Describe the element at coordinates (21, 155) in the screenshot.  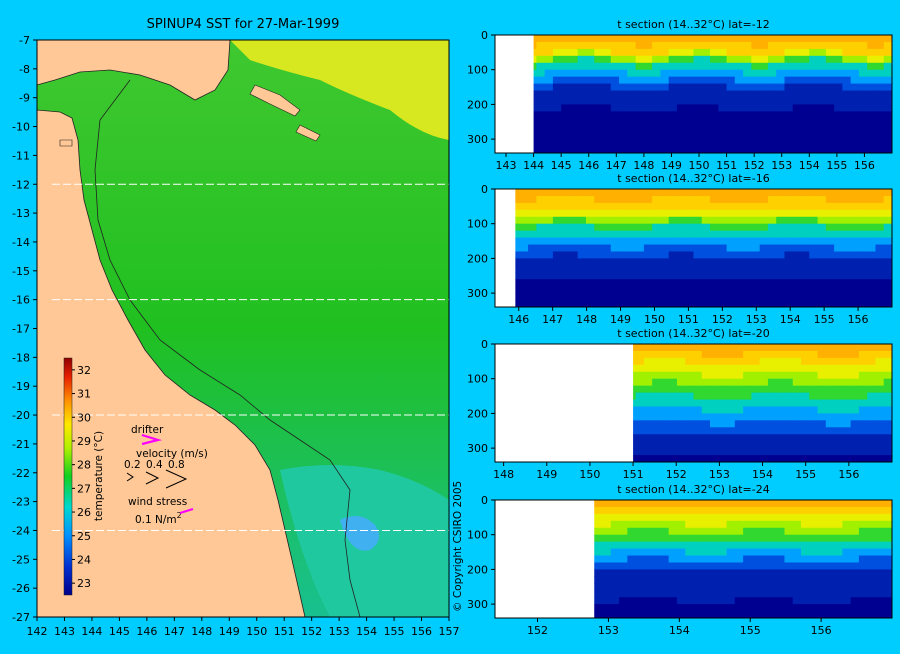
I see `map-ytick-label: -11` at that location.